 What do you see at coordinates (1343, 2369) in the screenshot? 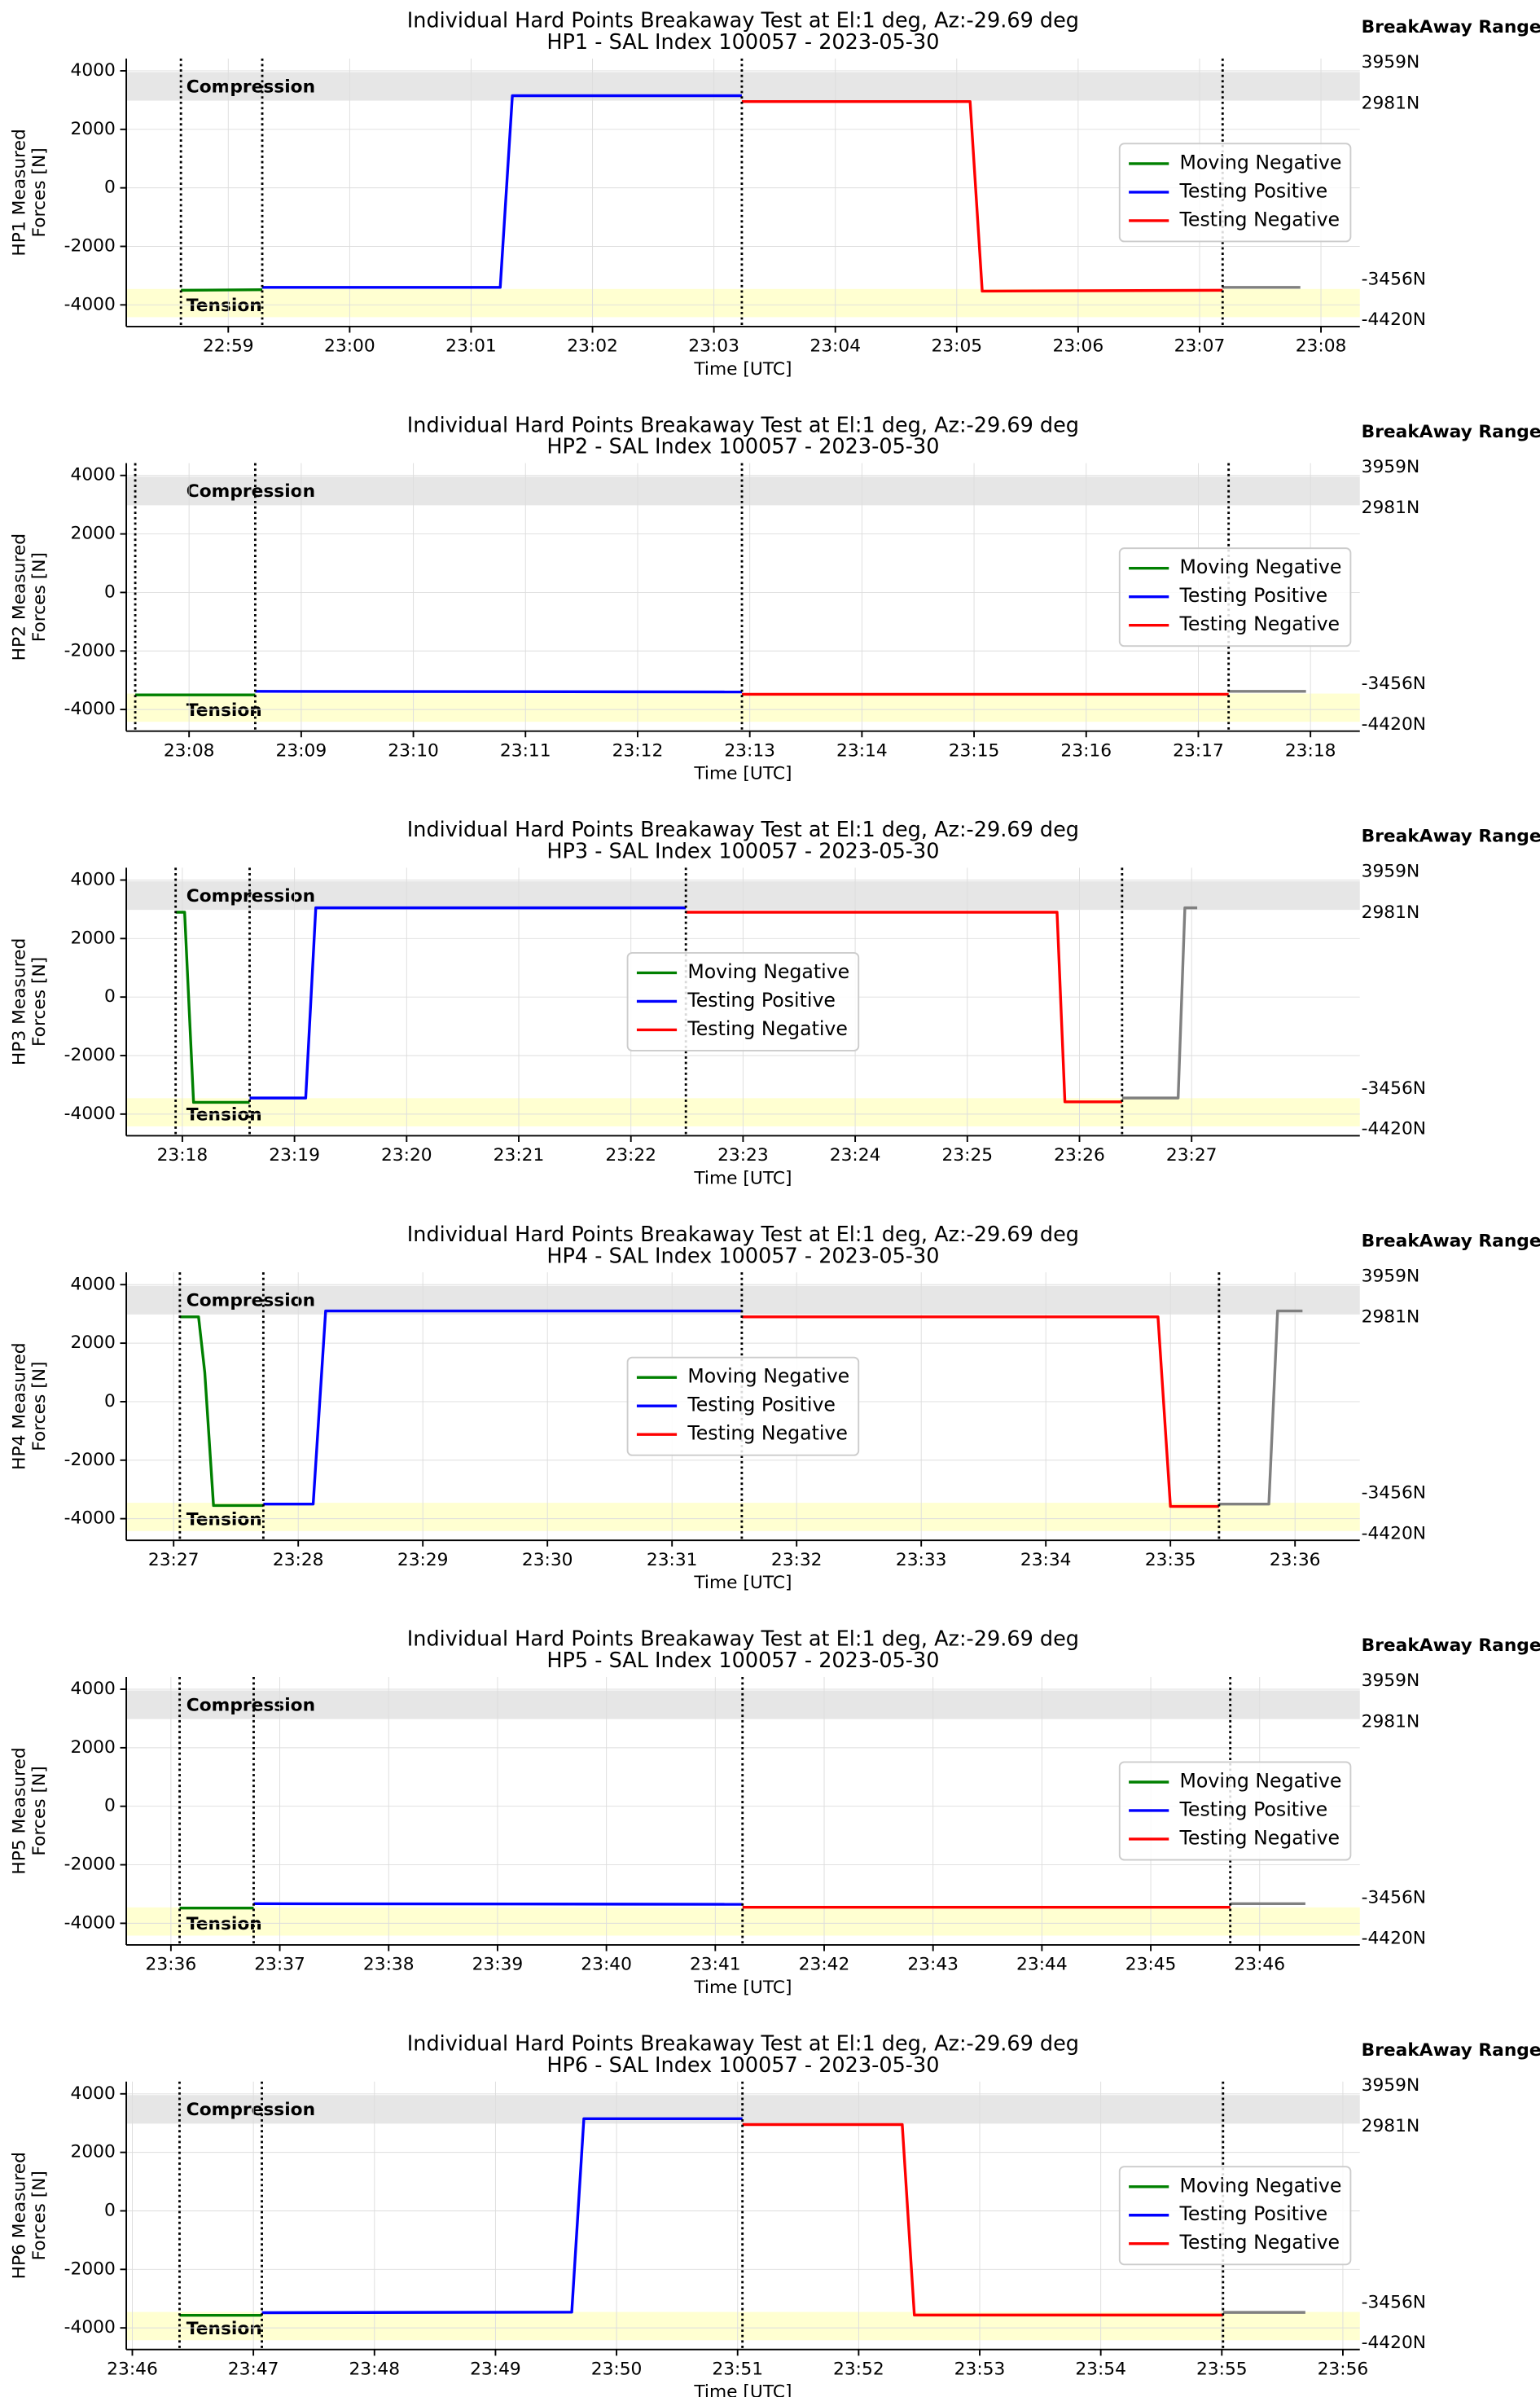
I see `x-tick-label: 23:56` at bounding box center [1343, 2369].